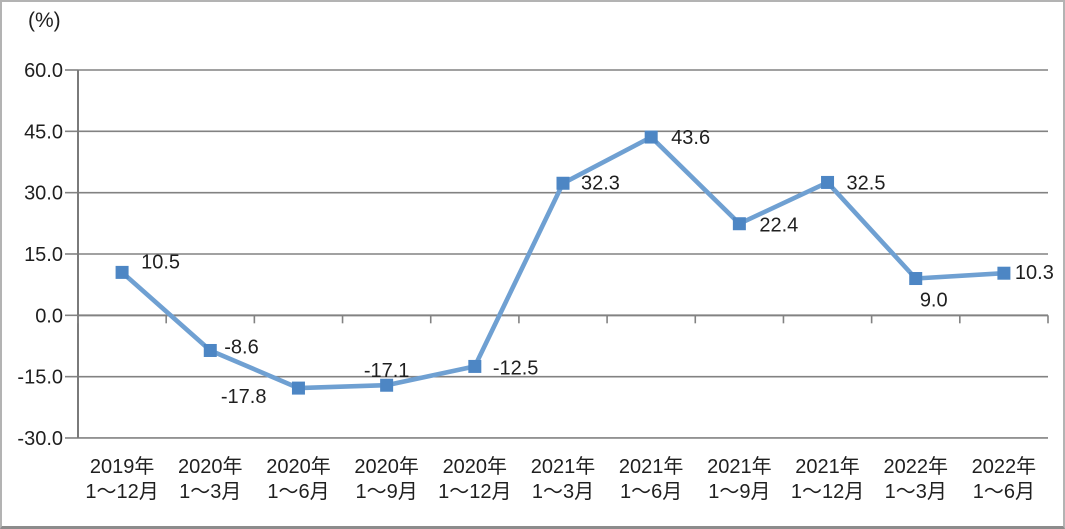  What do you see at coordinates (49, 316) in the screenshot?
I see `y-axis-tick-label: 0.0` at bounding box center [49, 316].